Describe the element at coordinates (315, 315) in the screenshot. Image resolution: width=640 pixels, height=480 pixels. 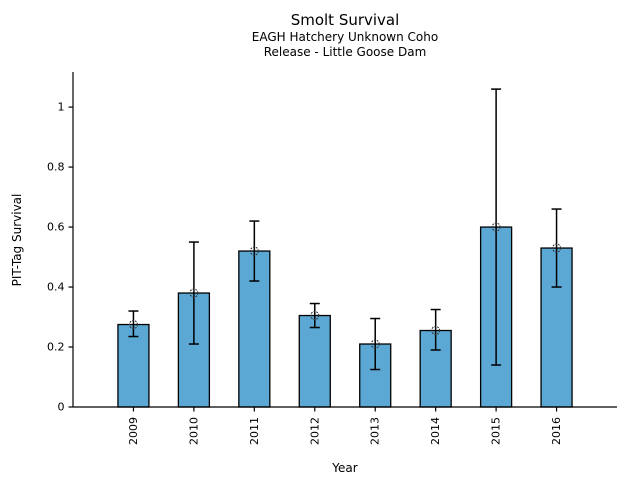
I see `point-marker-2012` at that location.